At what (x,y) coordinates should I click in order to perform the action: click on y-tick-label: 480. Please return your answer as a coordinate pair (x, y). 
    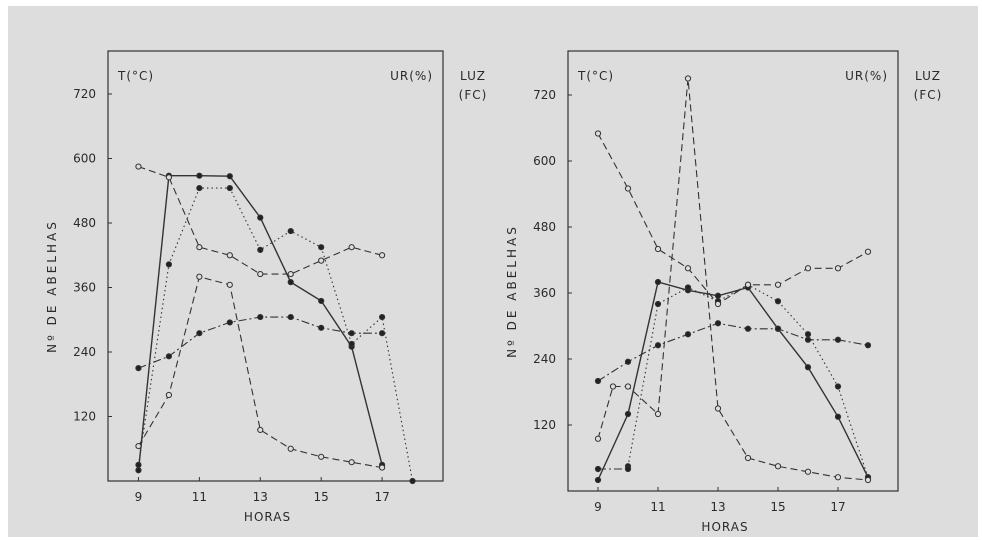
    Looking at the image, I should click on (84, 223).